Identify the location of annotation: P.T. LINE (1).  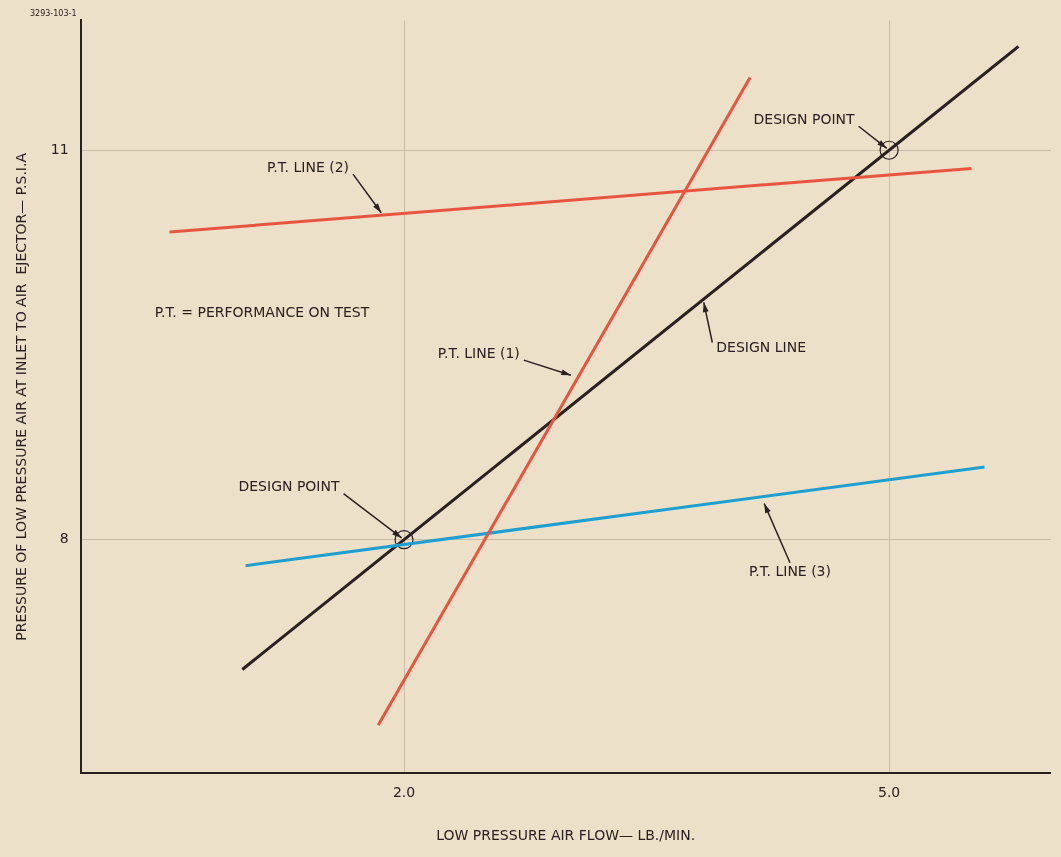
(478, 352).